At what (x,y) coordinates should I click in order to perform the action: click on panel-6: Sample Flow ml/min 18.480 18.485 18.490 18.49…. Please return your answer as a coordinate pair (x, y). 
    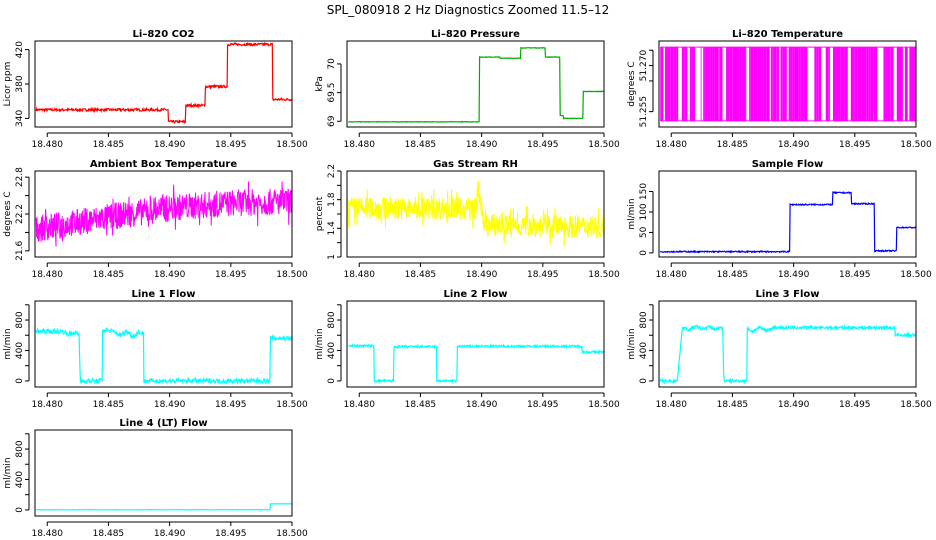
    Looking at the image, I should click on (779, 219).